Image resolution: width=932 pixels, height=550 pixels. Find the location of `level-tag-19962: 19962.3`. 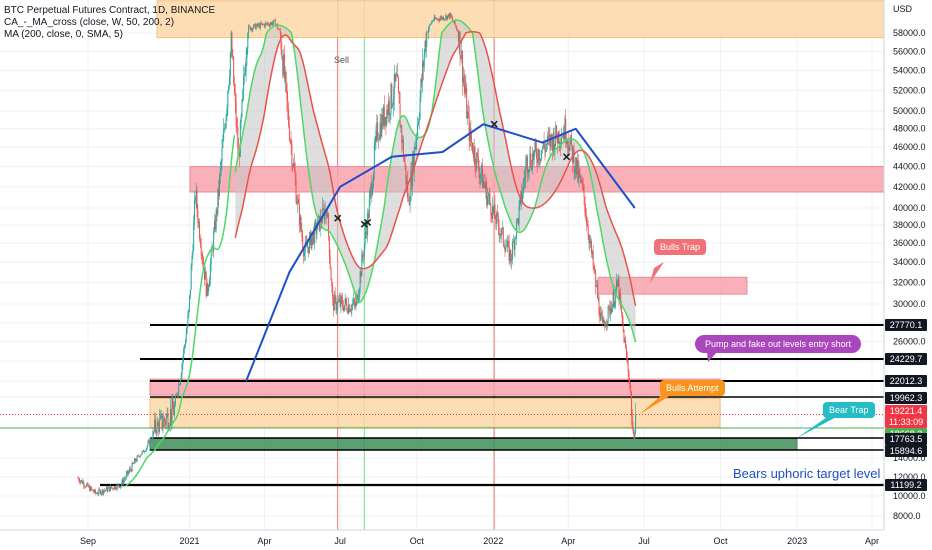

level-tag-19962: 19962.3 is located at coordinates (906, 398).